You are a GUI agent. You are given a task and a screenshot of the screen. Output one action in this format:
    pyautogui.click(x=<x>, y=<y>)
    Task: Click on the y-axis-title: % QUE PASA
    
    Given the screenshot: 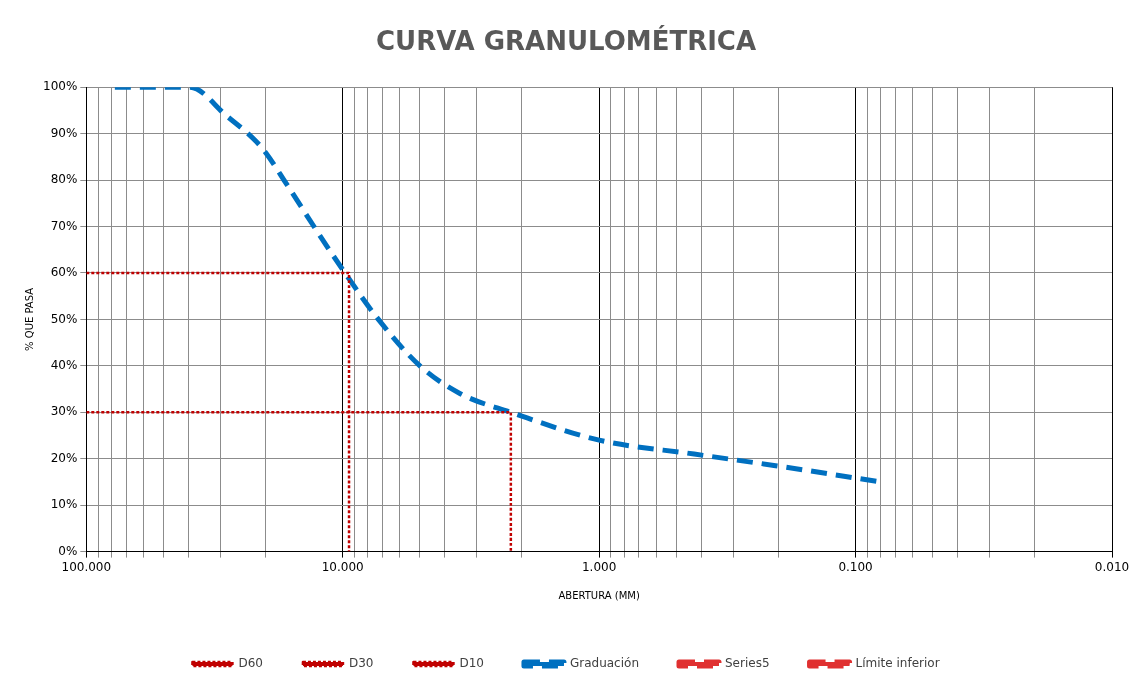 What is the action you would take?
    pyautogui.click(x=29, y=319)
    